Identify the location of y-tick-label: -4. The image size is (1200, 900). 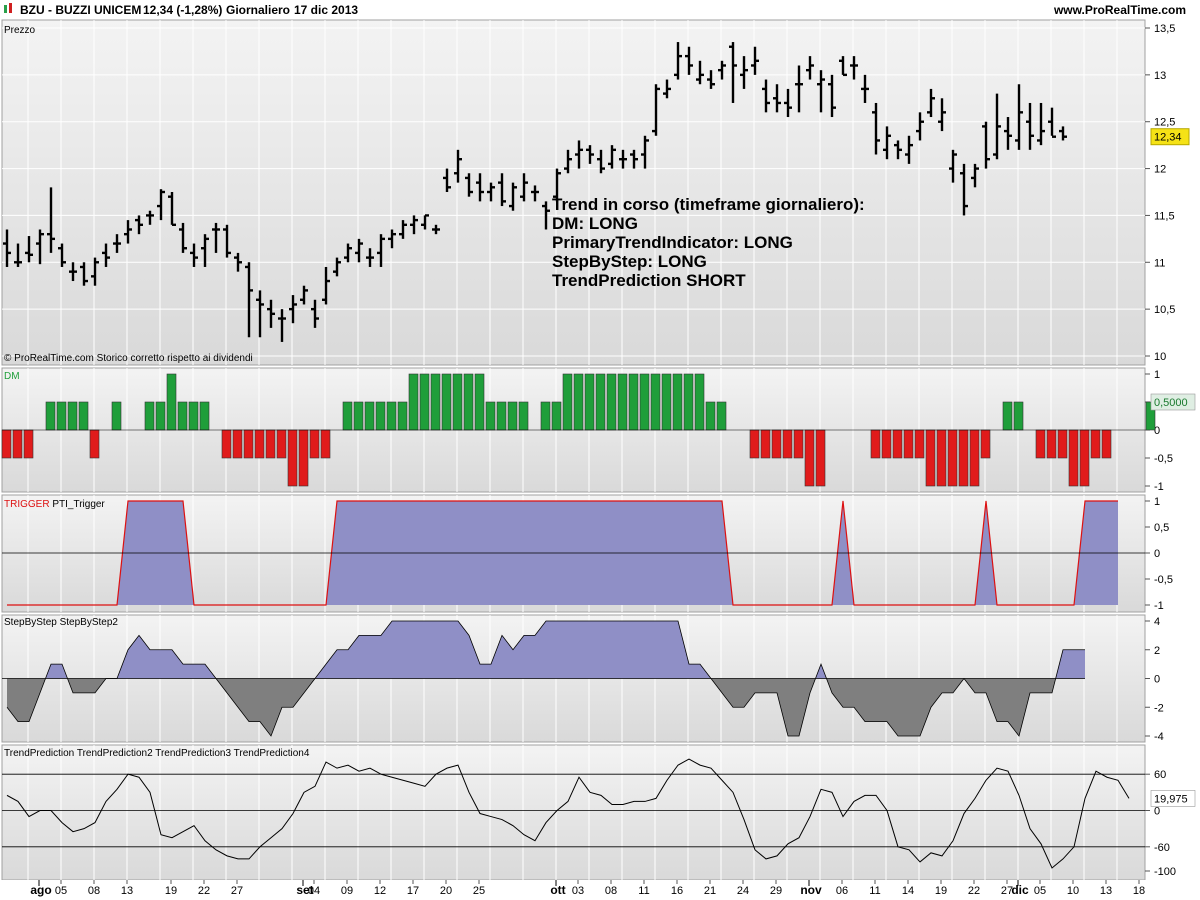
(1159, 737).